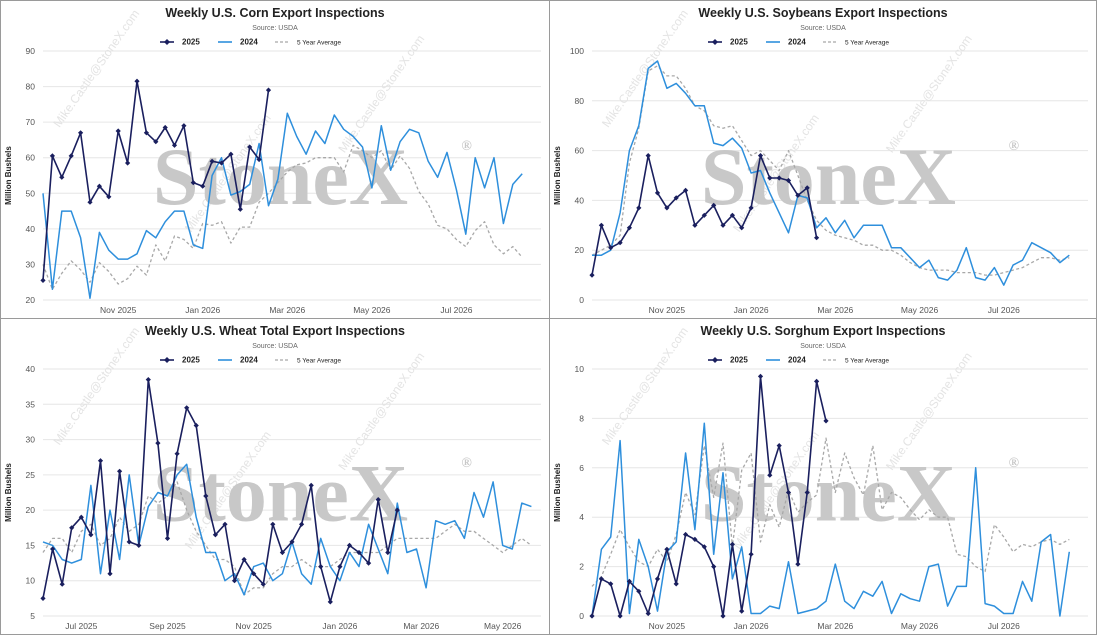 This screenshot has height=635, width=1097. What do you see at coordinates (581, 517) in the screenshot?
I see `y-tick-label: 4` at bounding box center [581, 517].